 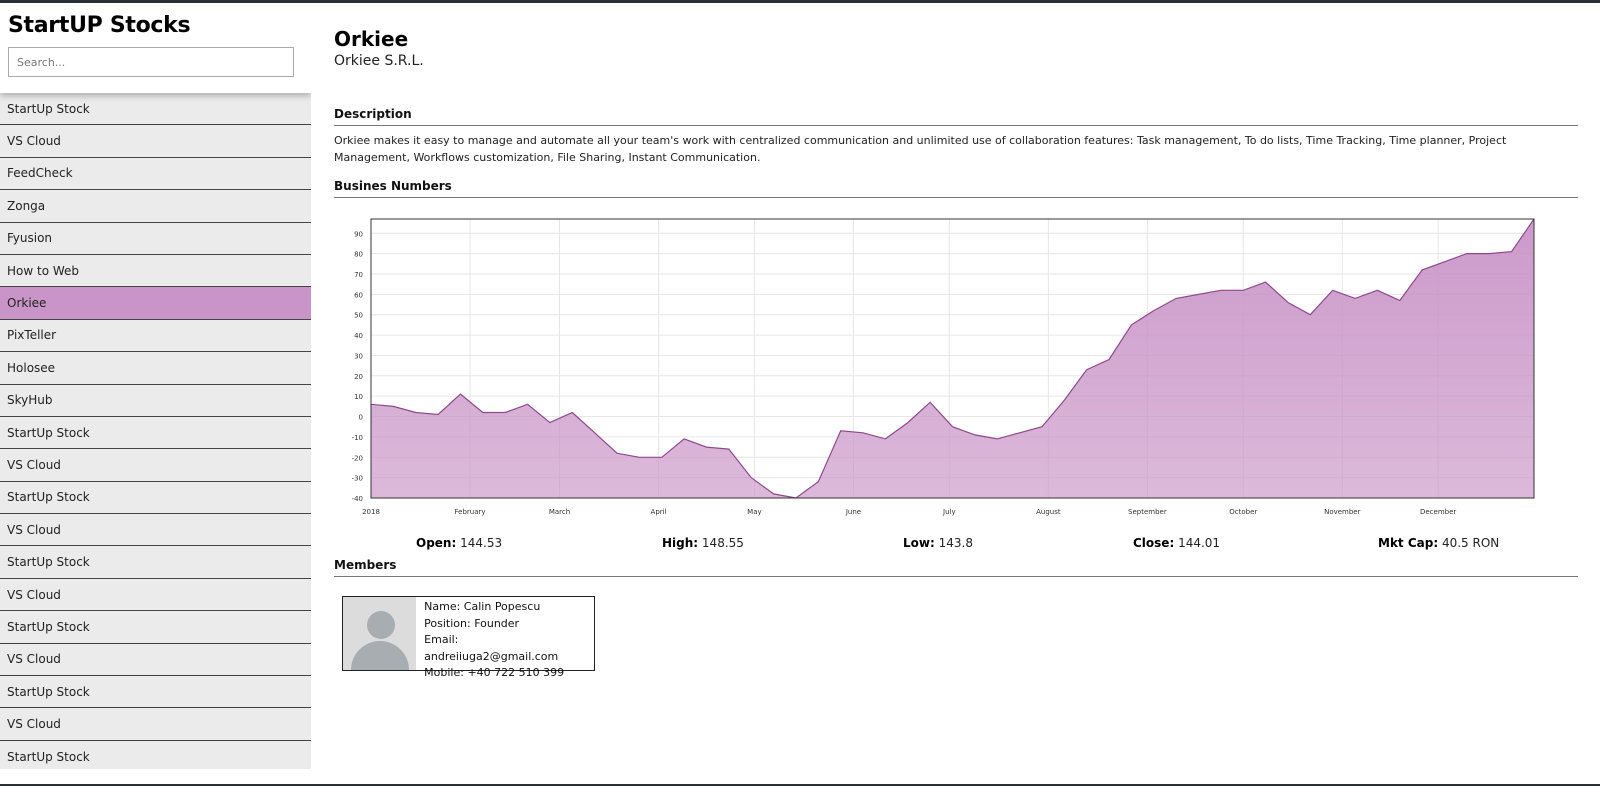 I want to click on y-tick-label: 20, so click(x=358, y=377).